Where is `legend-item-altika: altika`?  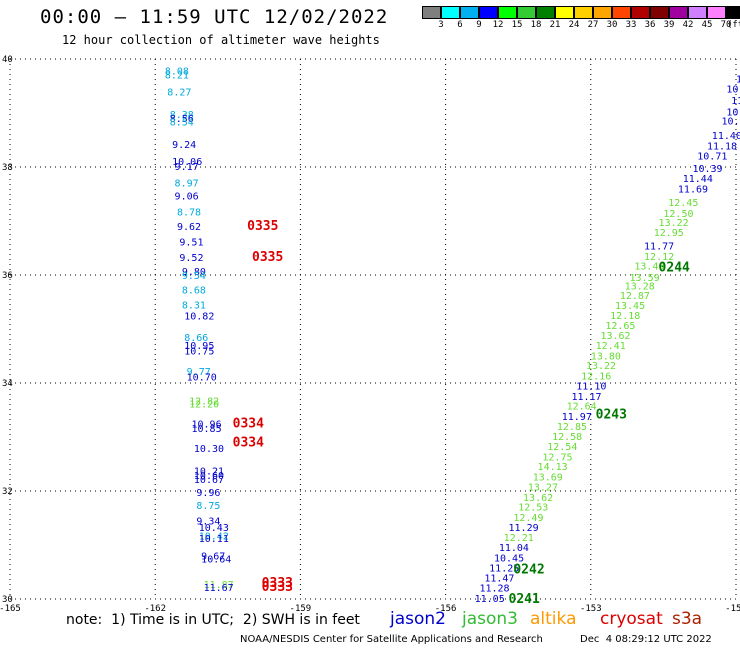
legend-item-altika: altika is located at coordinates (553, 619).